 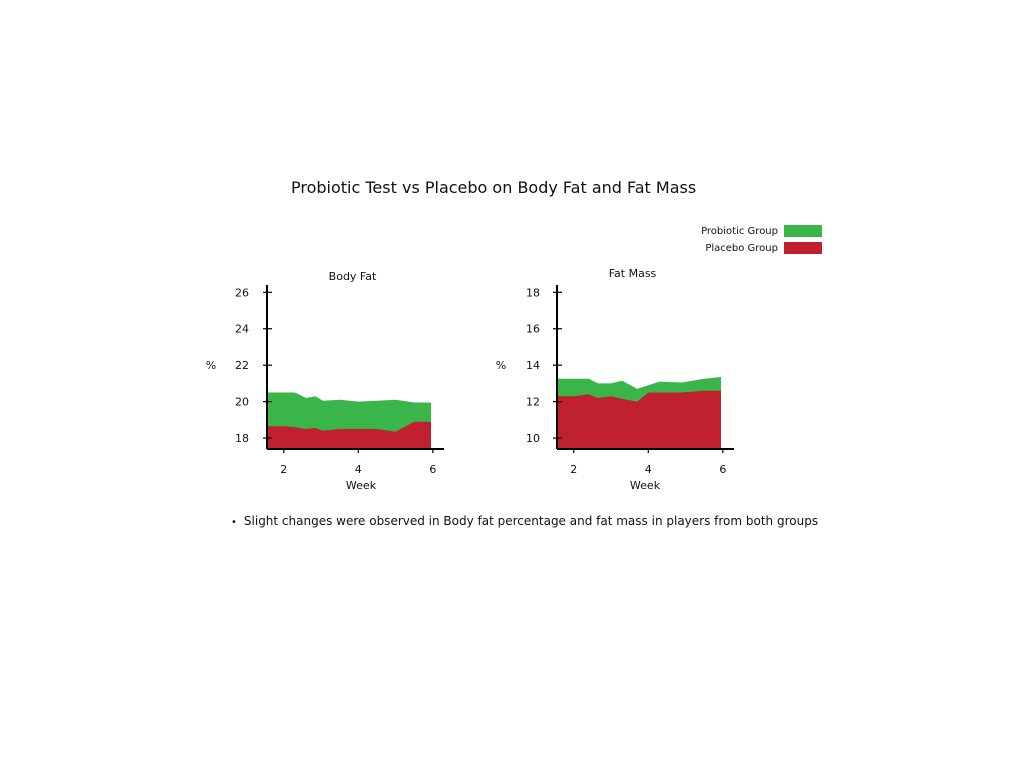 What do you see at coordinates (803, 248) in the screenshot?
I see `legend-swatch-placebo` at bounding box center [803, 248].